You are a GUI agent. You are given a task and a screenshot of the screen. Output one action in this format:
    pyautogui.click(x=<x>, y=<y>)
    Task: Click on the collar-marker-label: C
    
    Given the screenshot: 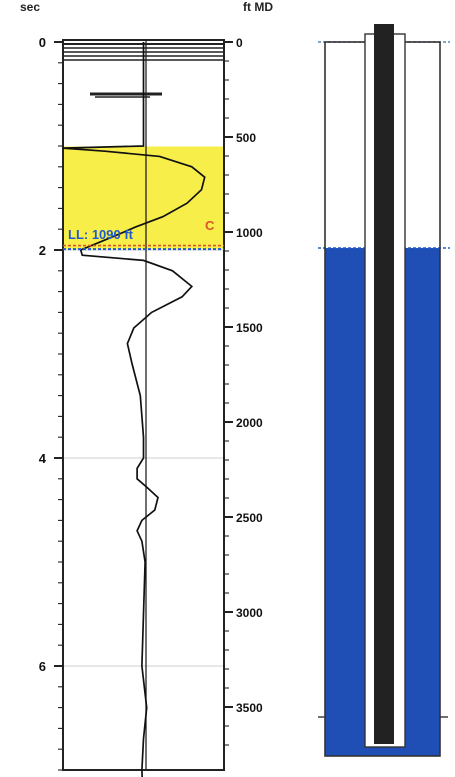 What is the action you would take?
    pyautogui.click(x=210, y=225)
    